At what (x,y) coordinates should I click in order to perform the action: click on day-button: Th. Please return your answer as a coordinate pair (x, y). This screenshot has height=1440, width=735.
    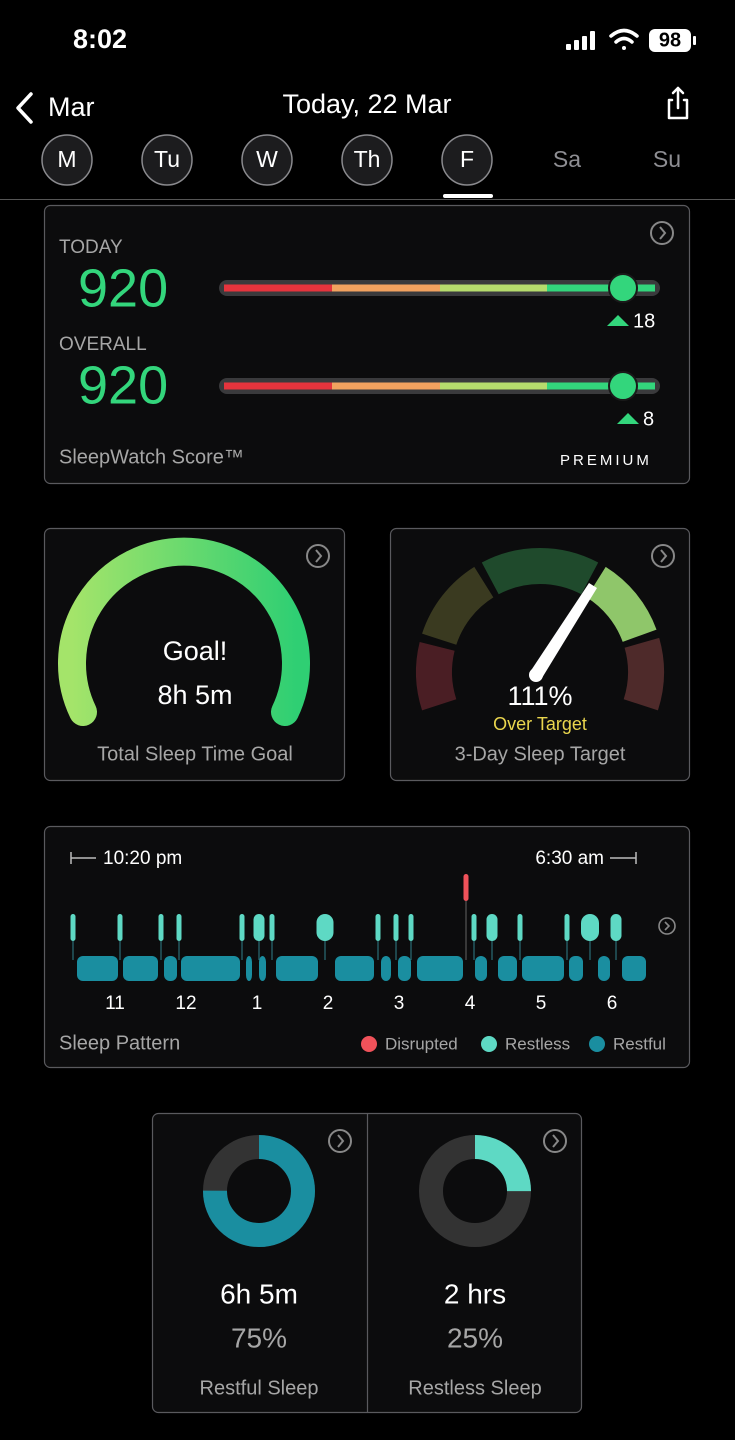
    Looking at the image, I should click on (367, 160).